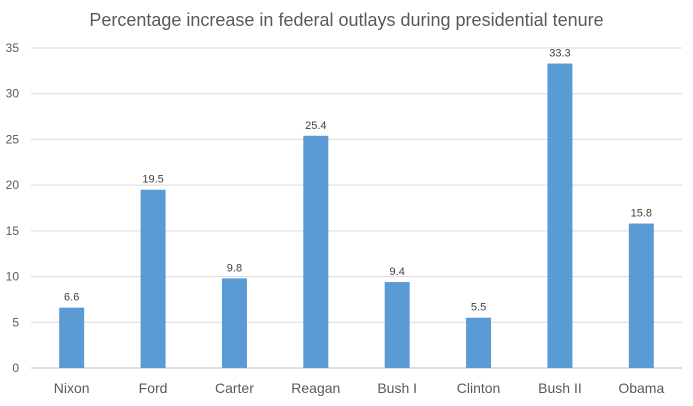 This screenshot has height=406, width=693. I want to click on y-tick-label-5: 5, so click(15, 322).